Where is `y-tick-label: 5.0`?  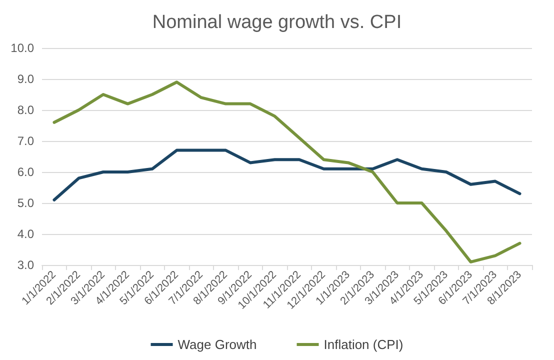 y-tick-label: 5.0 is located at coordinates (25, 203).